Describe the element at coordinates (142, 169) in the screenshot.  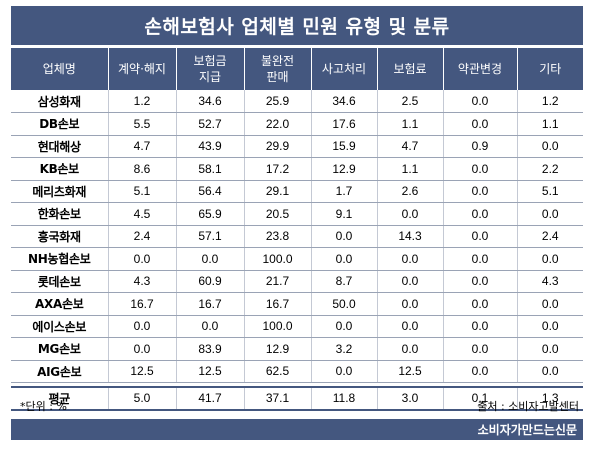
I see `value-cell: 8.6` at that location.